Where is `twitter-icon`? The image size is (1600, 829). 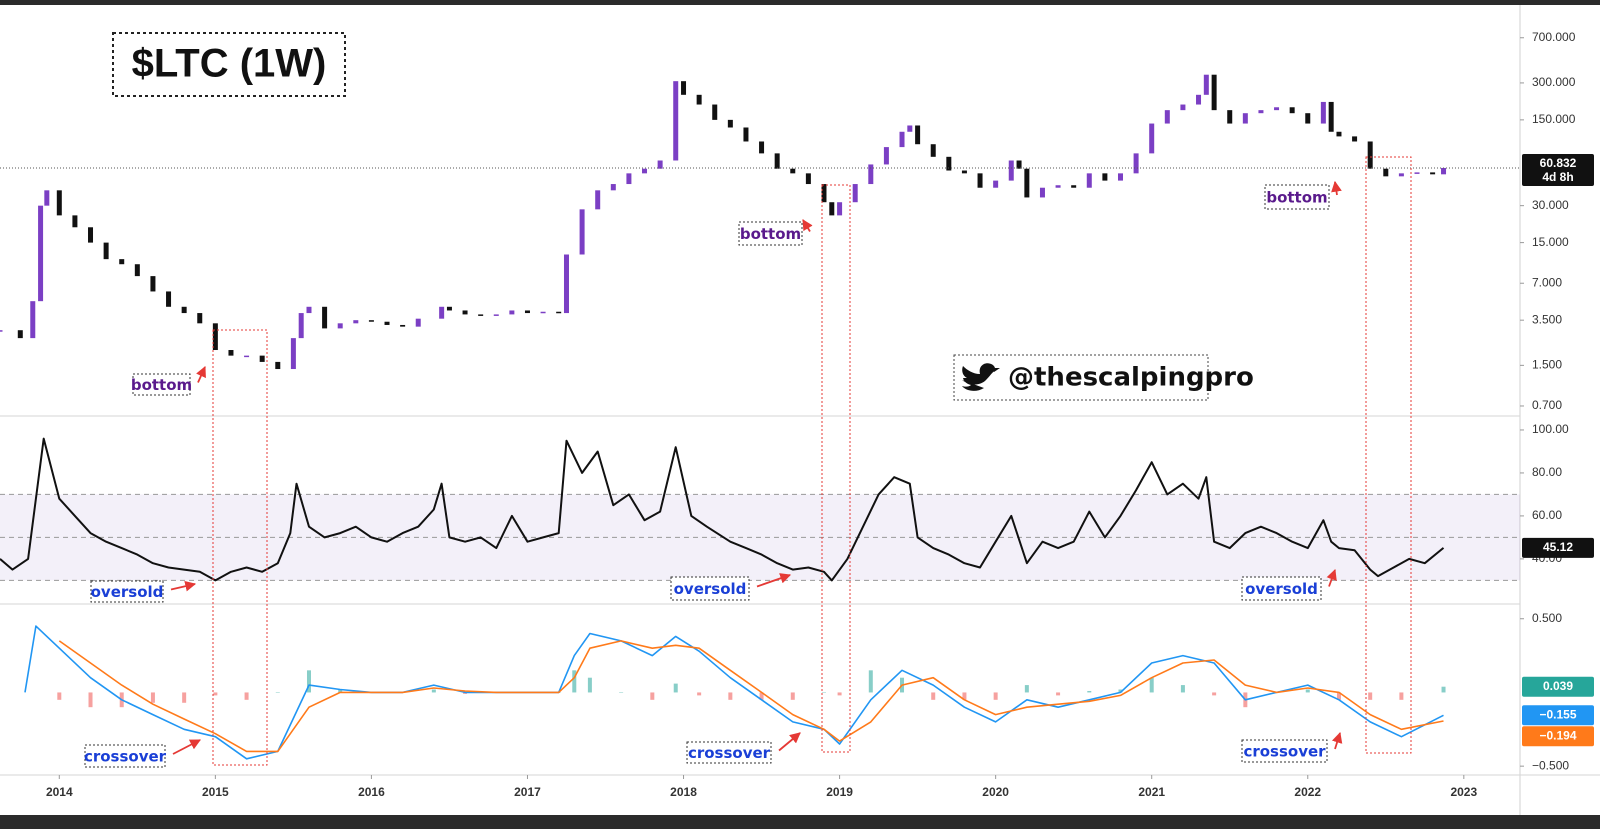 twitter-icon is located at coordinates (981, 377).